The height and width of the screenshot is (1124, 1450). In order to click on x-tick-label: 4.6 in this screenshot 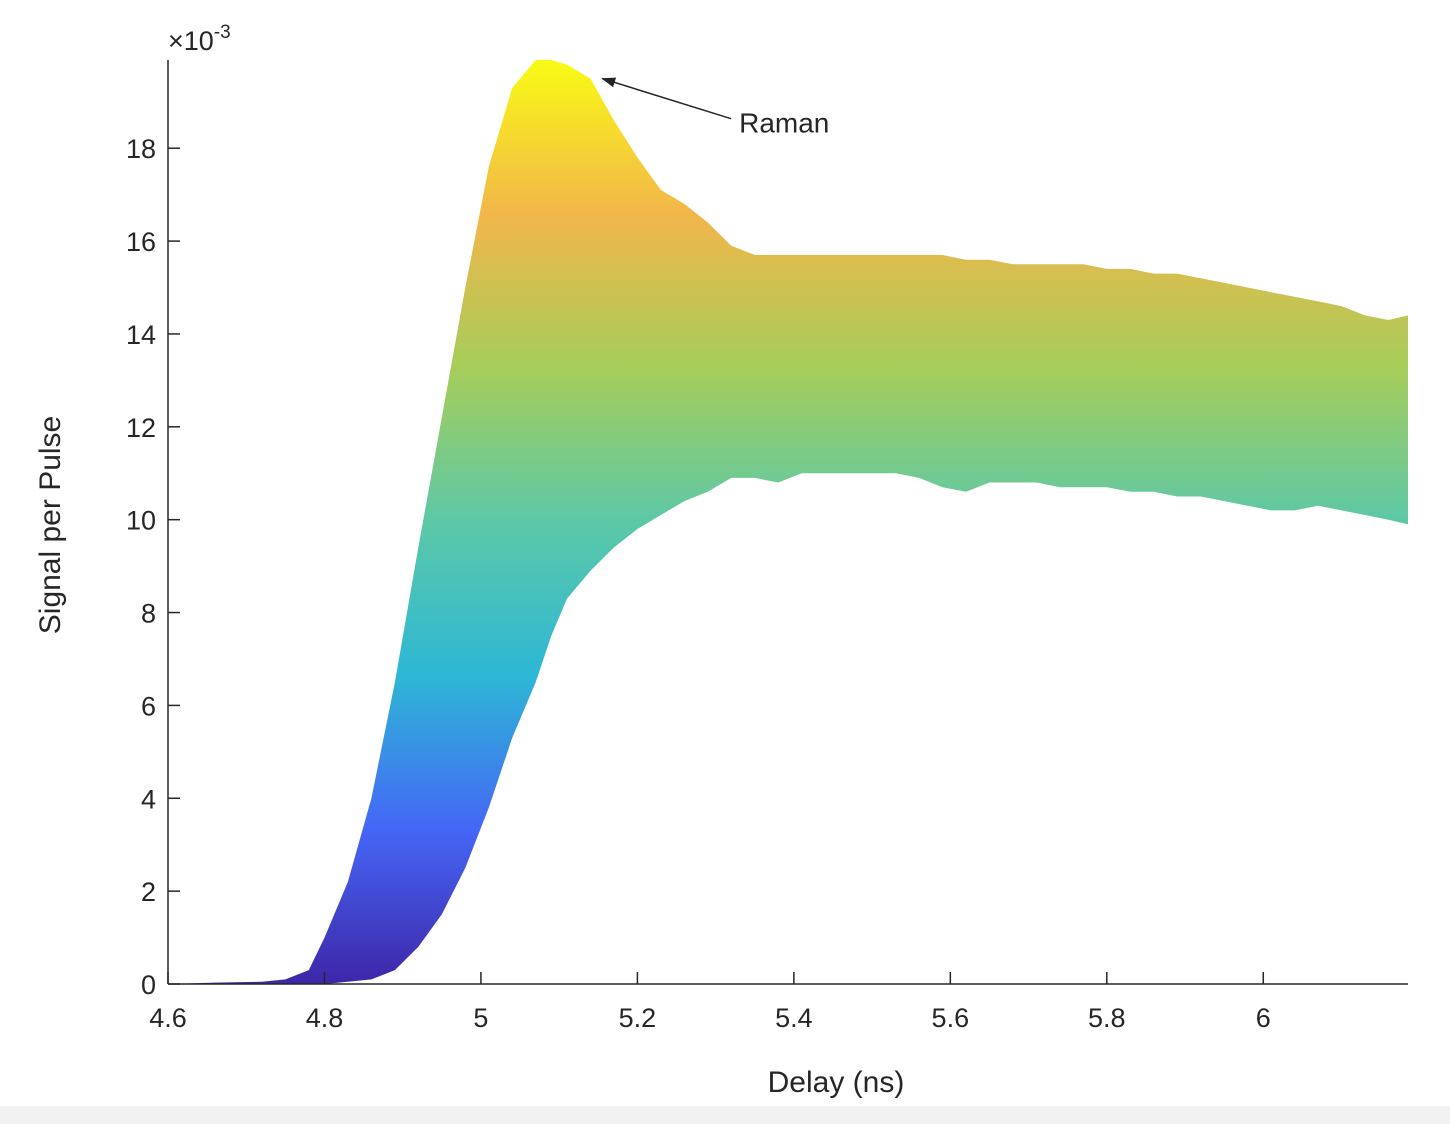, I will do `click(168, 1018)`.